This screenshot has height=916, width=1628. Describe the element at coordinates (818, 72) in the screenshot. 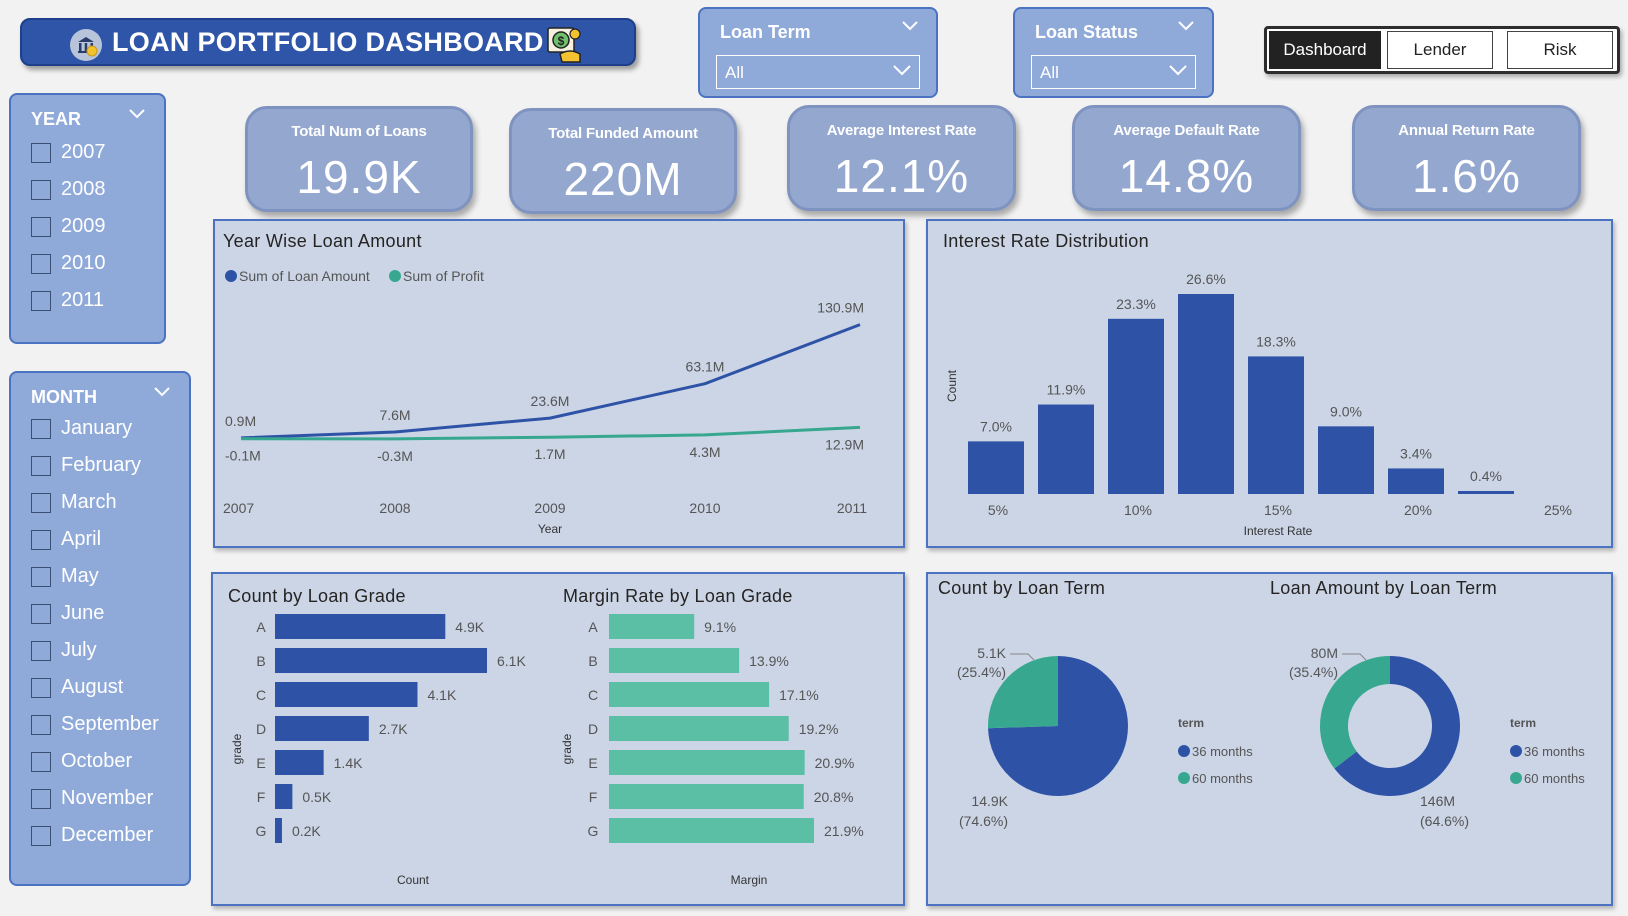

I see `loan-term-select: All` at that location.